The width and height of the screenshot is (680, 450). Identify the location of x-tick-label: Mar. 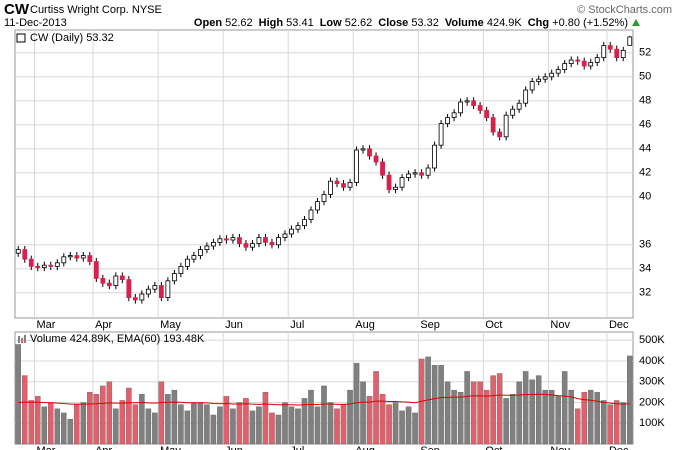
(46, 447).